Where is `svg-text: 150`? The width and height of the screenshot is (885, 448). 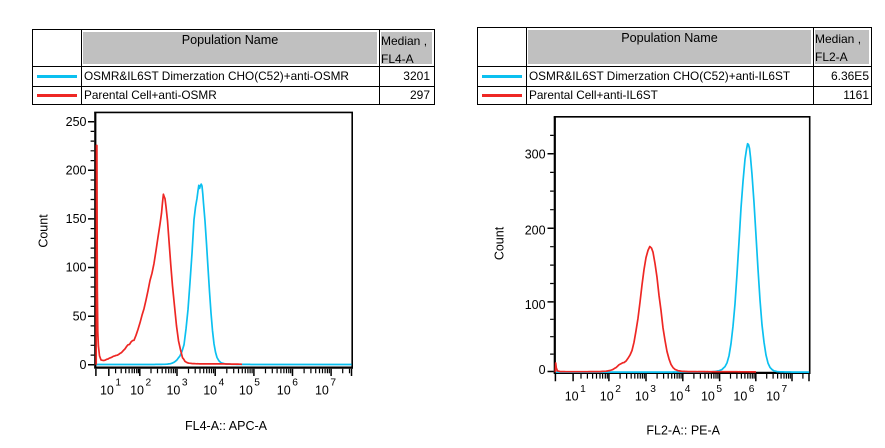 svg-text: 150 is located at coordinates (76, 219).